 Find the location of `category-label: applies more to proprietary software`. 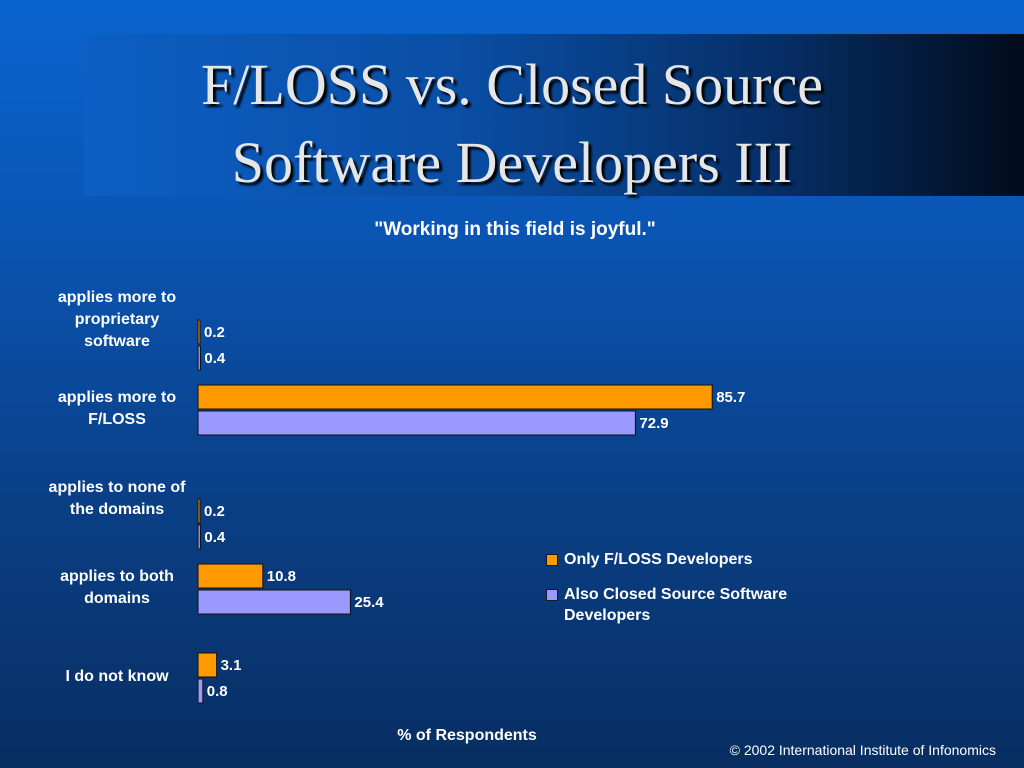

category-label: applies more to proprietary software is located at coordinates (117, 319).